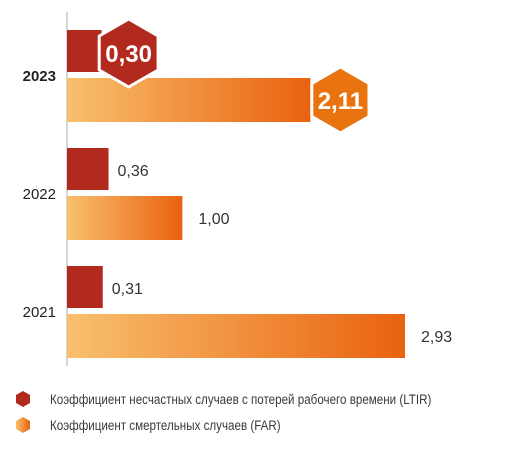  Describe the element at coordinates (84, 51) in the screenshot. I see `bar-ltir-2023` at that location.